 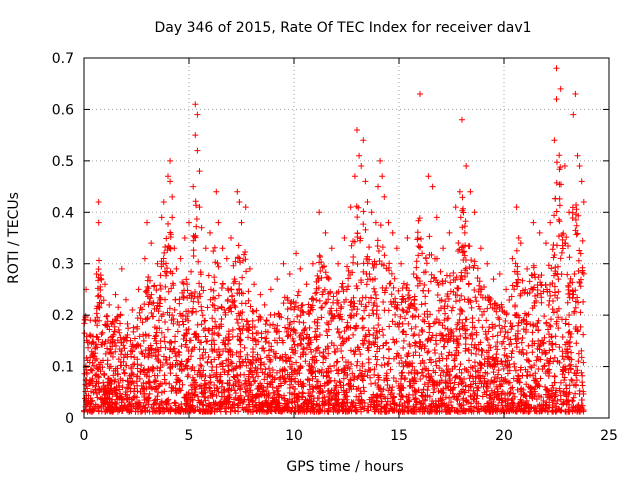 I want to click on x-axis-title: GPS time / hours, so click(x=344, y=467).